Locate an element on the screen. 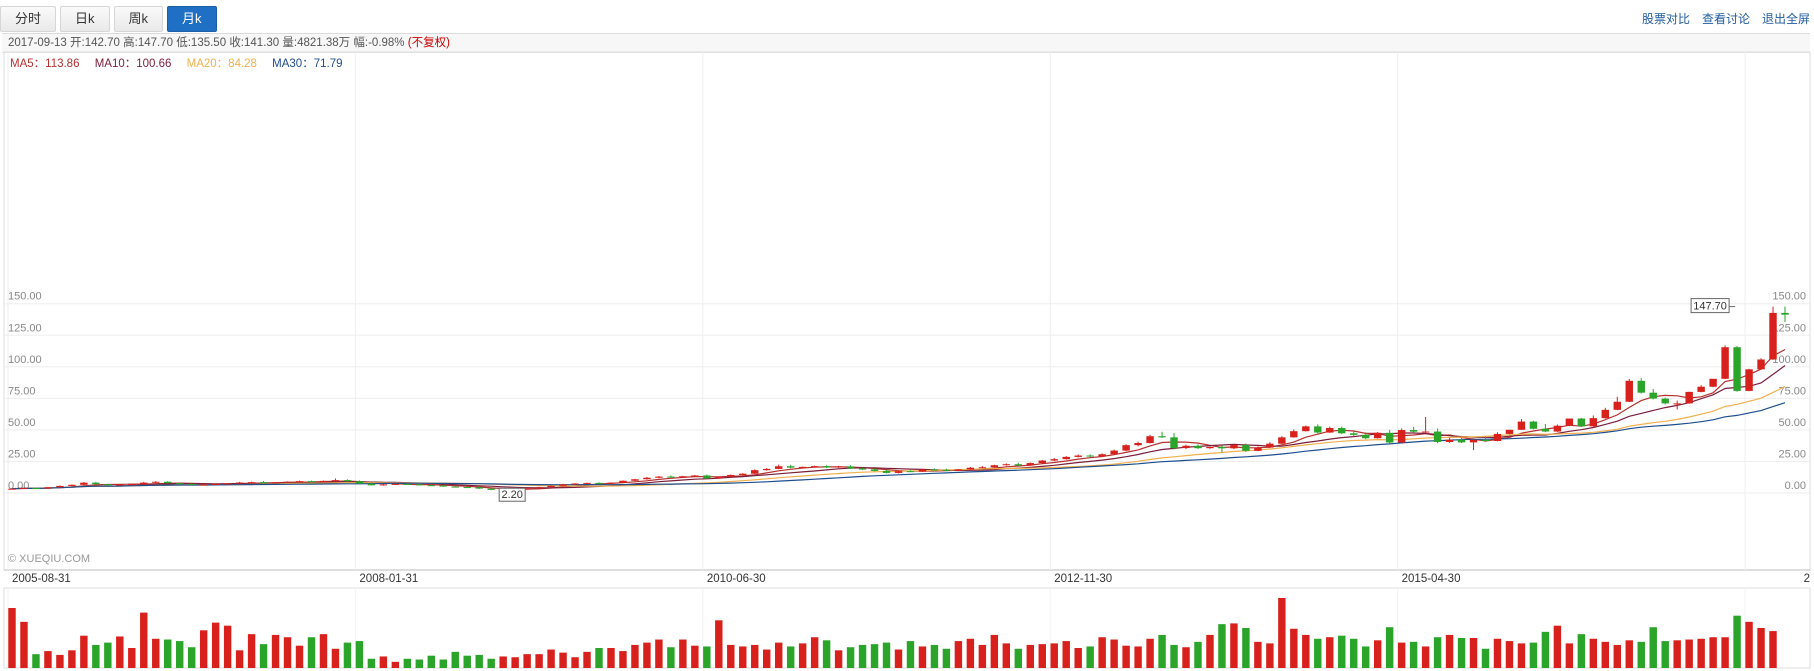 The height and width of the screenshot is (671, 1814). exit-fullscreen-link: 退出全屏 is located at coordinates (1785, 19).